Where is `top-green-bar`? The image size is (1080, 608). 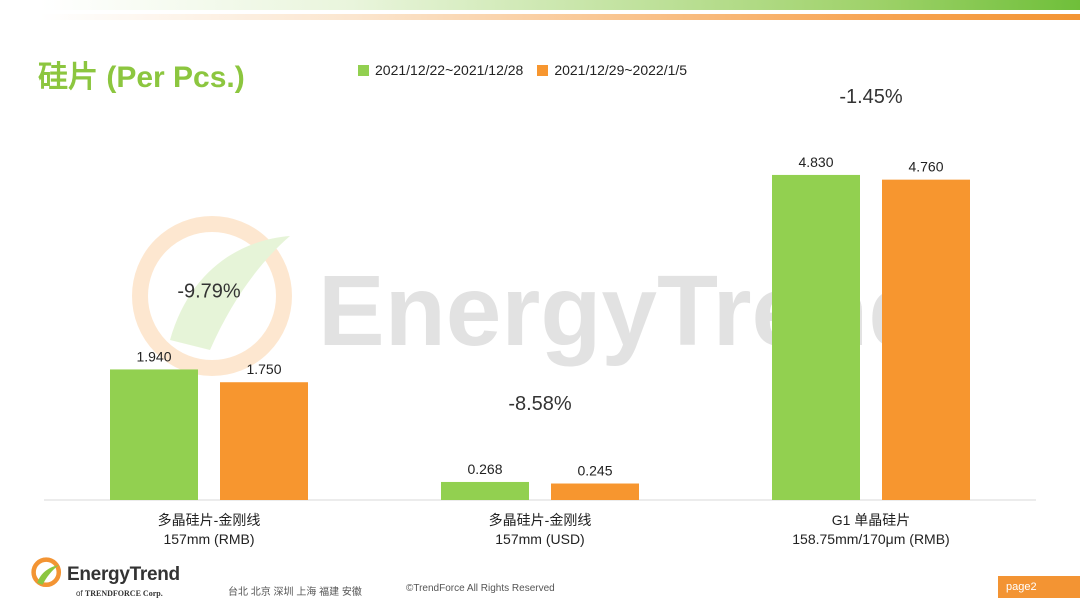
top-green-bar is located at coordinates (560, 5).